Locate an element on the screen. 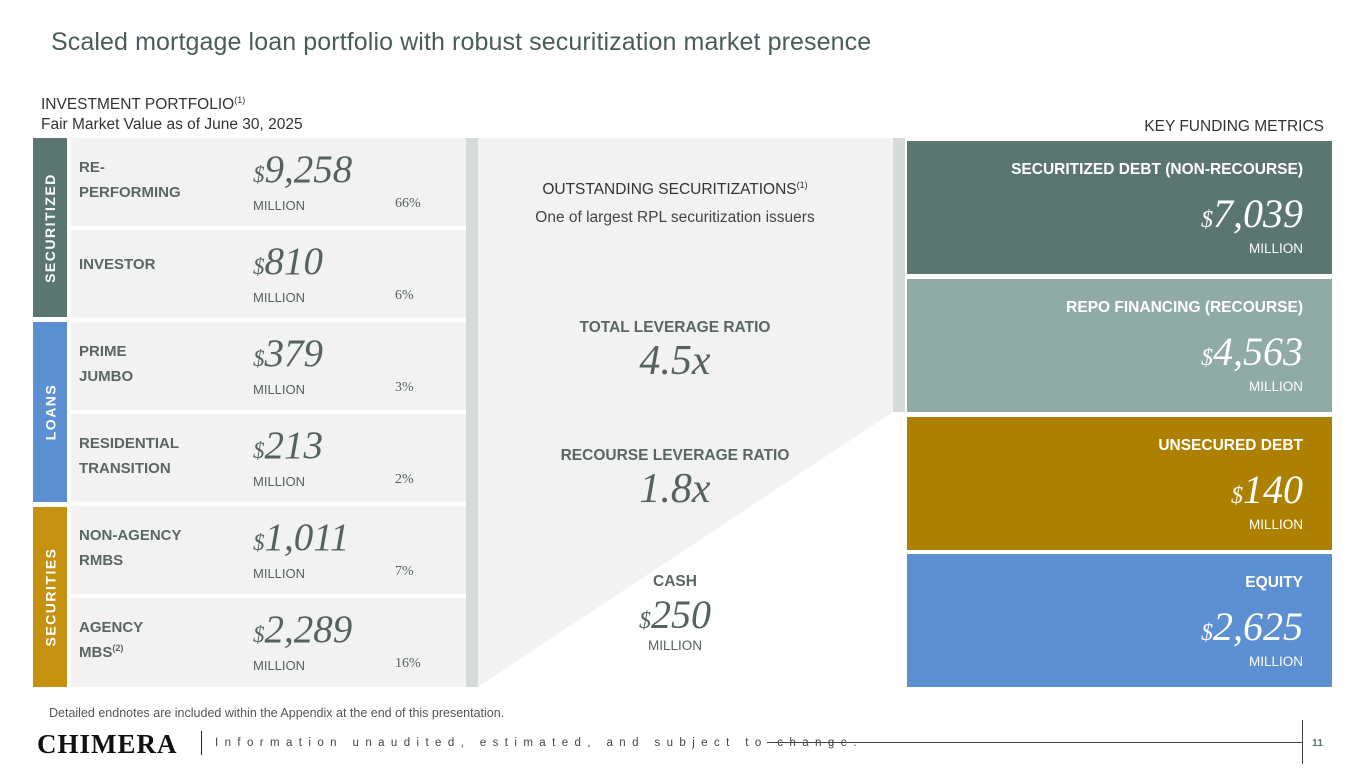 Image resolution: width=1365 pixels, height=768 pixels. portfolio-row-non-agency-rmbs: NON-AGENCY RMBS $1,011 MILLION 7% is located at coordinates (268, 550).